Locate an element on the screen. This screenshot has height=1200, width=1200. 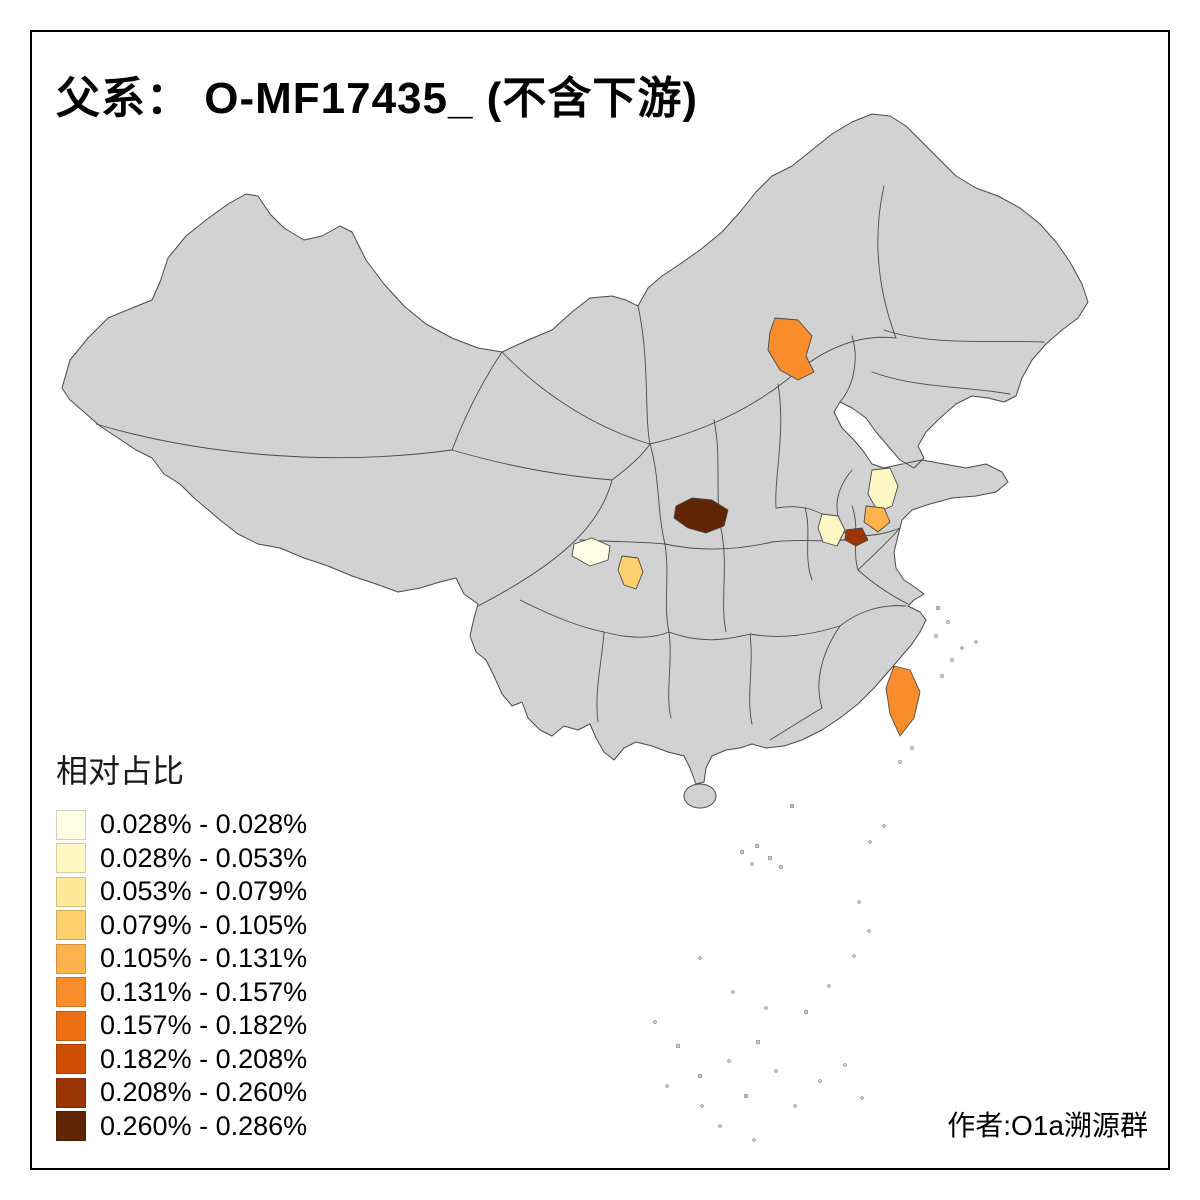
legend-item: 0.157% - 0.182% is located at coordinates (181, 1026).